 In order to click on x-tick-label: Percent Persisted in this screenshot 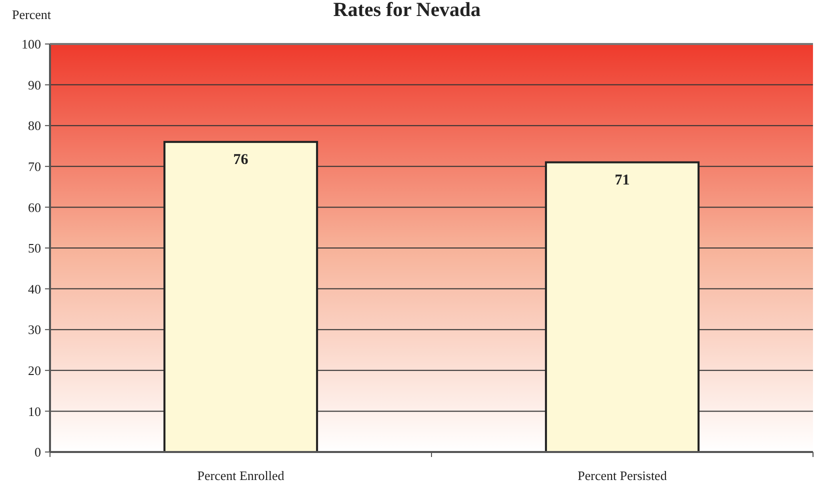, I will do `click(623, 475)`.